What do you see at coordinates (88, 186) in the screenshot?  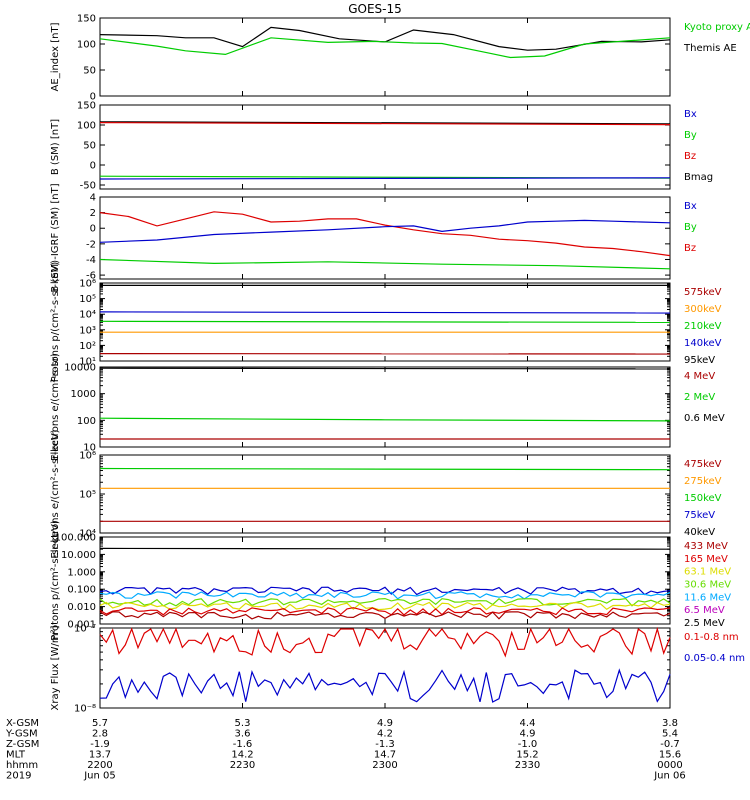 I see `y-tick-label: -50` at bounding box center [88, 186].